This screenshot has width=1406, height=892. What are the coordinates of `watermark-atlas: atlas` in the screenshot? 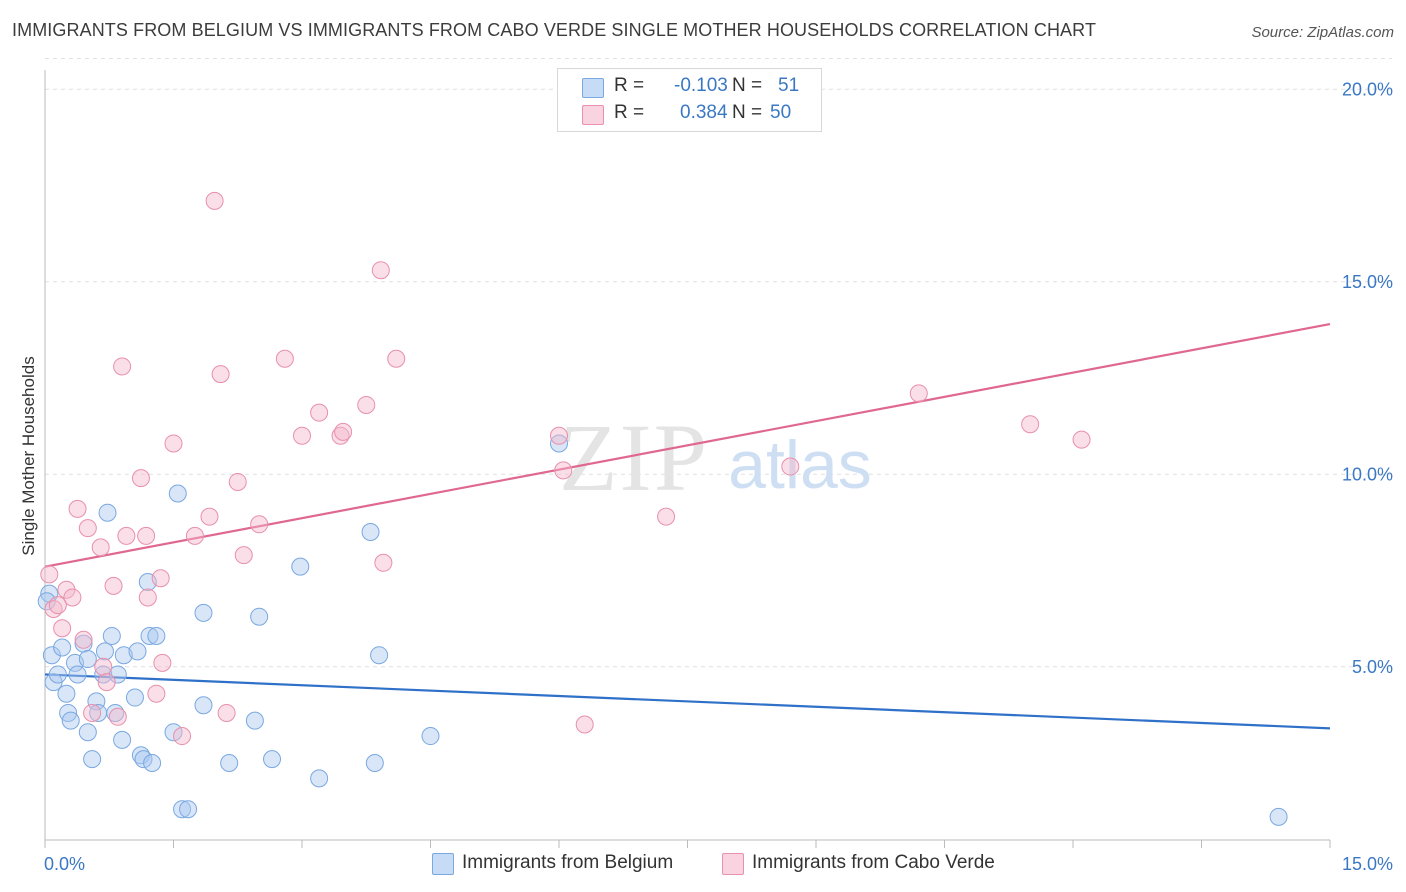 It's located at (800, 465).